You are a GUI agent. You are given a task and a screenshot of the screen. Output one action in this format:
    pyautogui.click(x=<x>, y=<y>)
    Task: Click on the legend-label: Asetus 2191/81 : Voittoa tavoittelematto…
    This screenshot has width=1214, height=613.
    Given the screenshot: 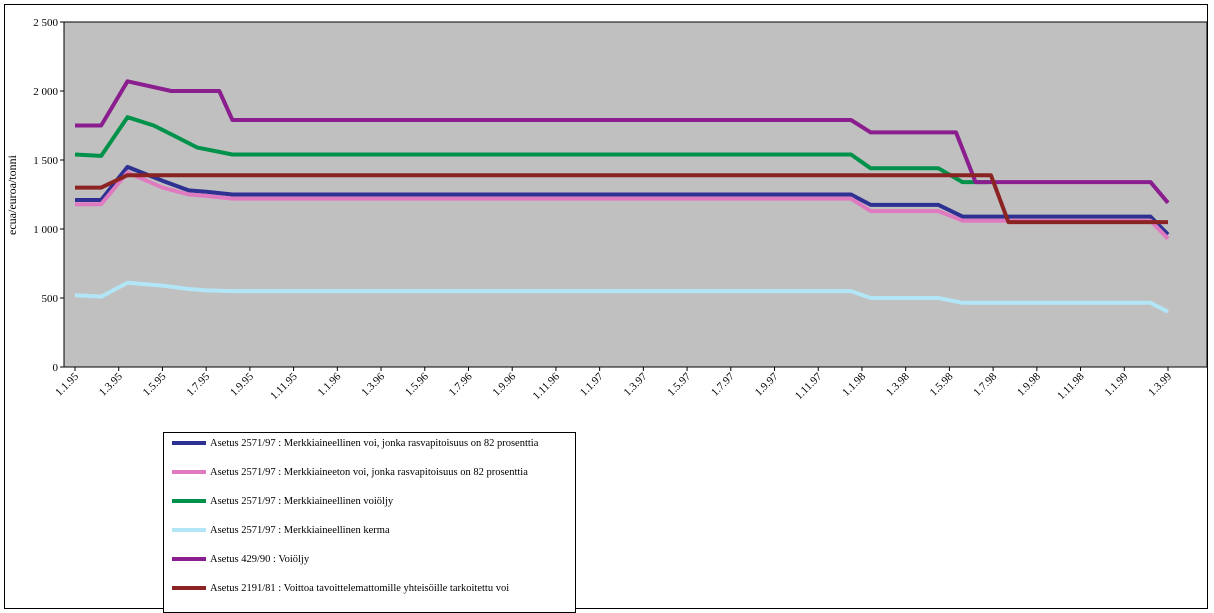 What is the action you would take?
    pyautogui.click(x=360, y=588)
    